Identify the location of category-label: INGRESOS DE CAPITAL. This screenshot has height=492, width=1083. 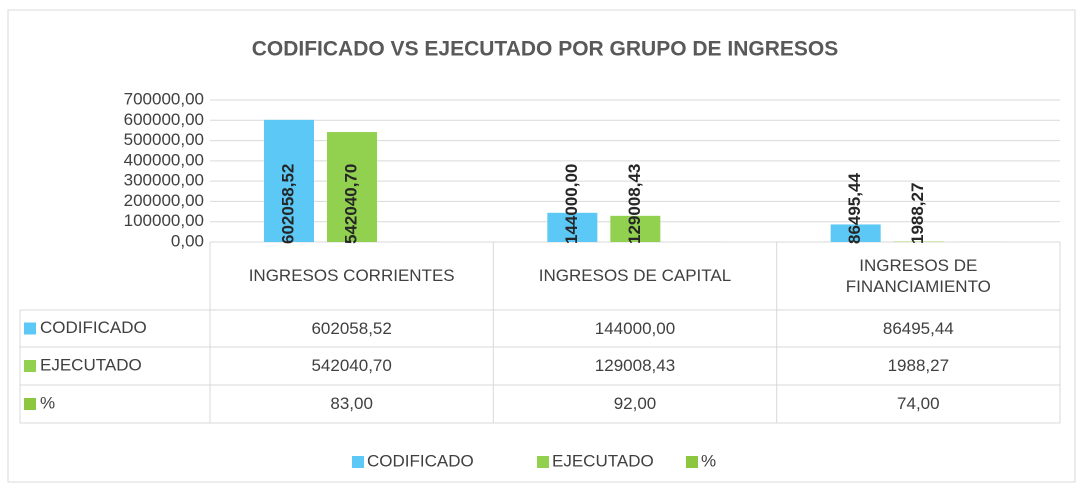
(635, 276).